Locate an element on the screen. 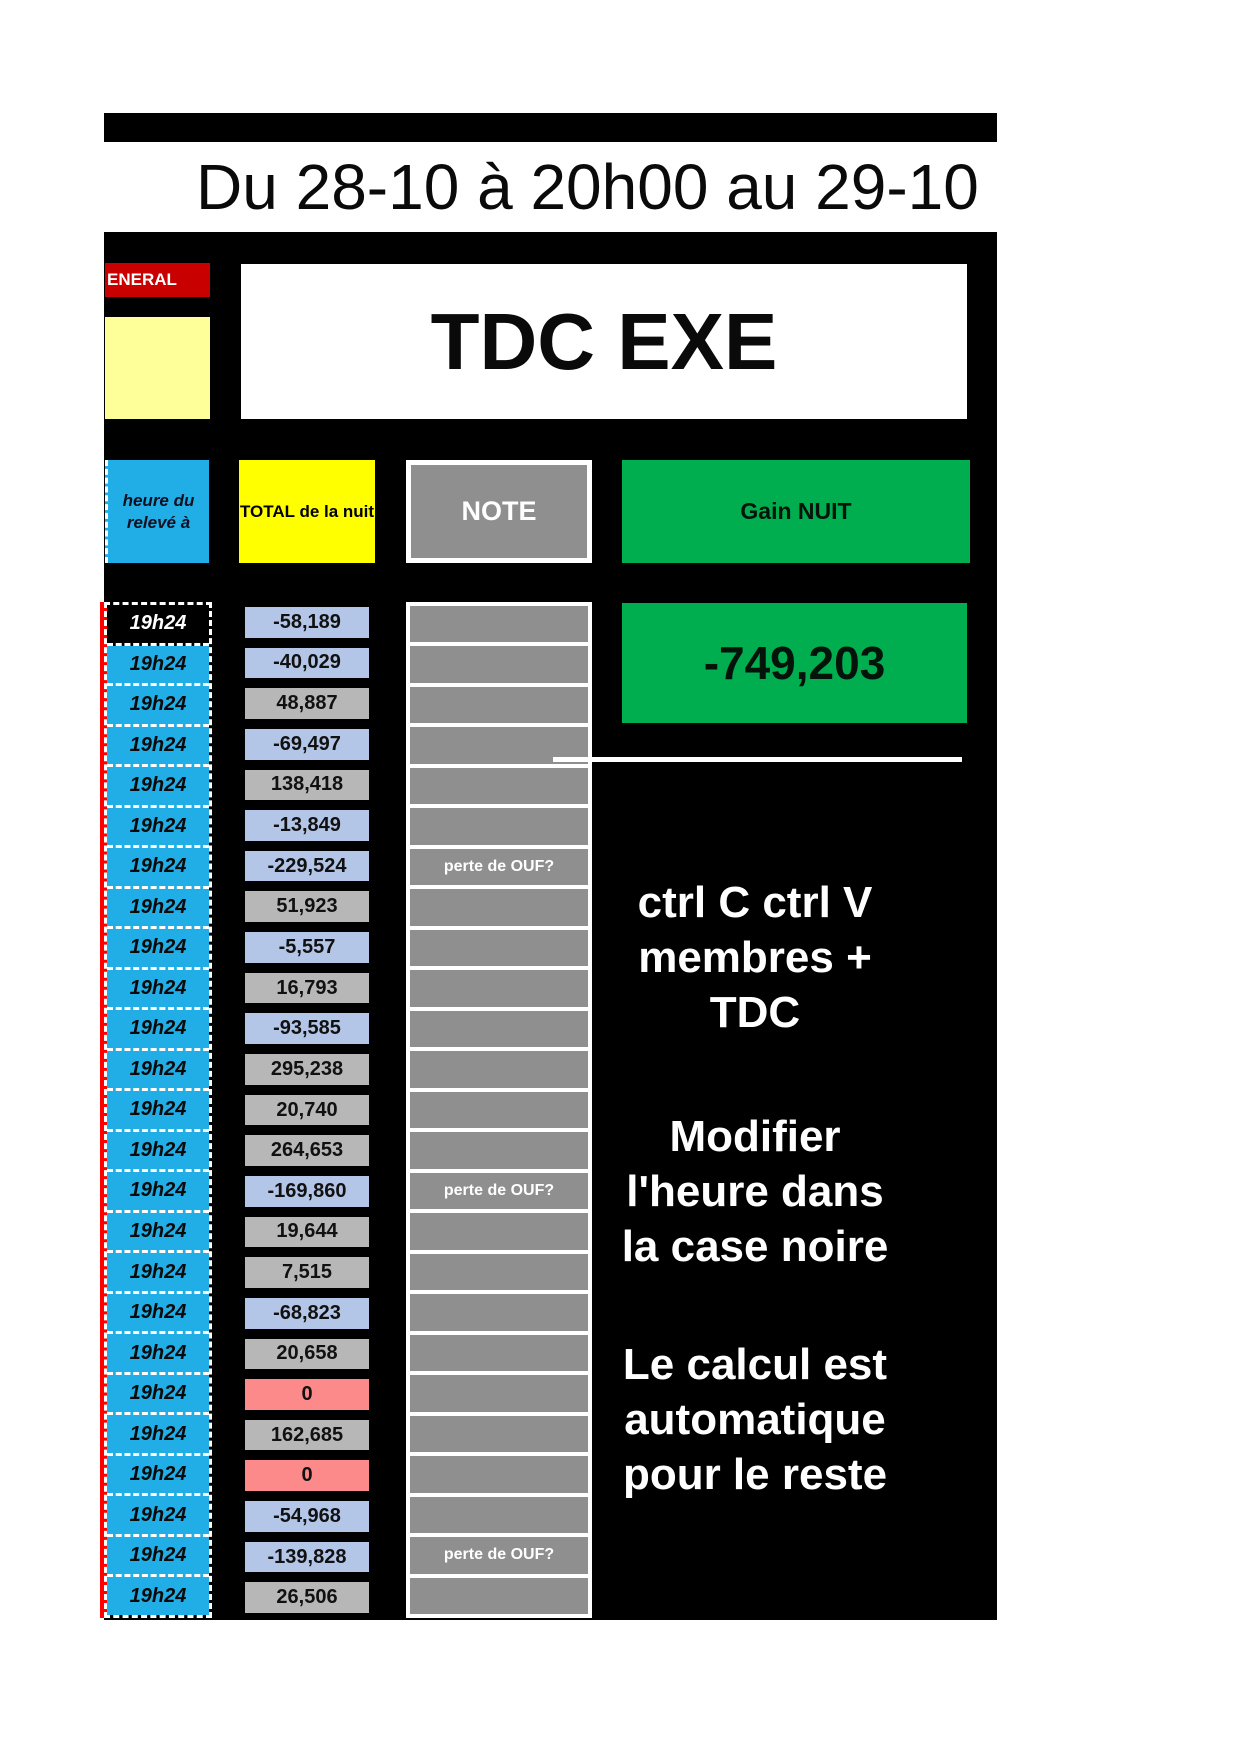 This screenshot has height=1754, width=1241. total-cell: 264,653 is located at coordinates (307, 1150).